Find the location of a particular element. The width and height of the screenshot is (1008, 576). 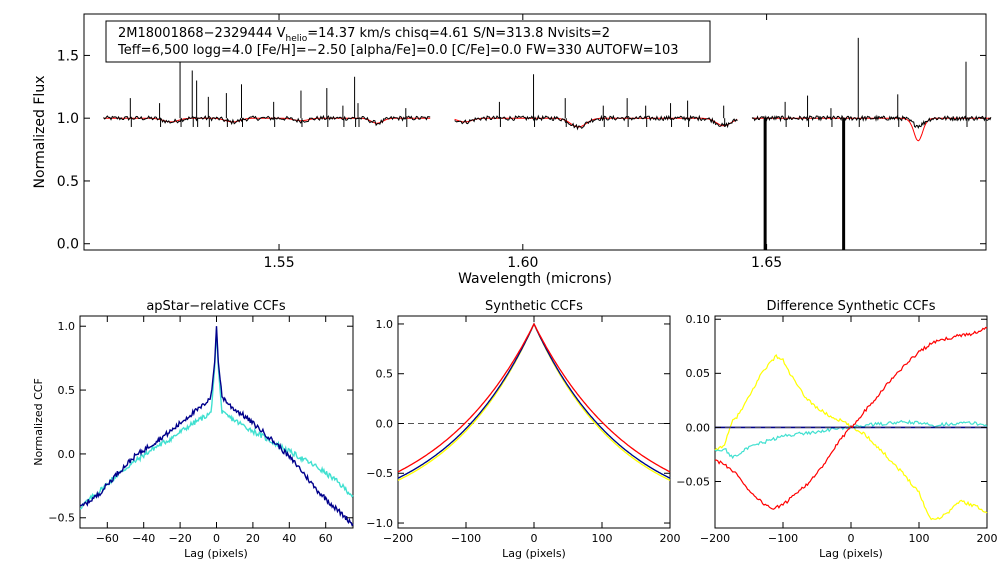

info-line-1-sub: helio is located at coordinates (296, 39).